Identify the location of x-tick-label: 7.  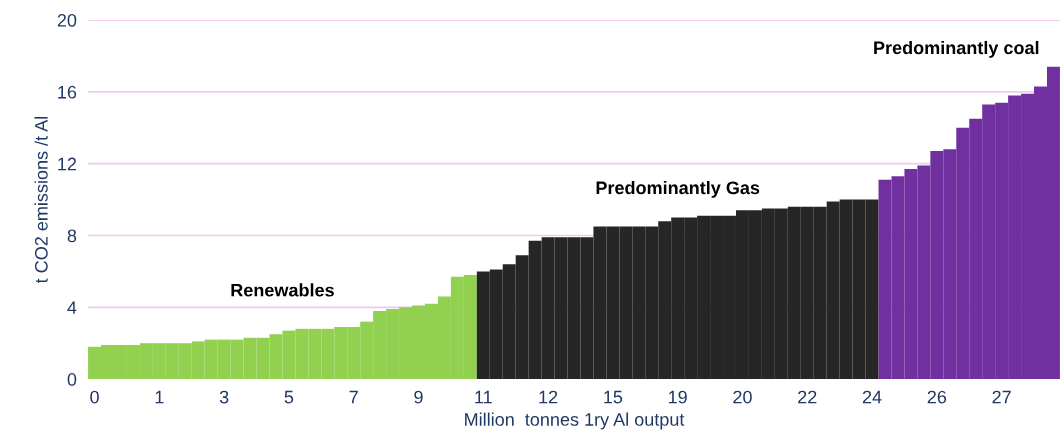
(353, 397).